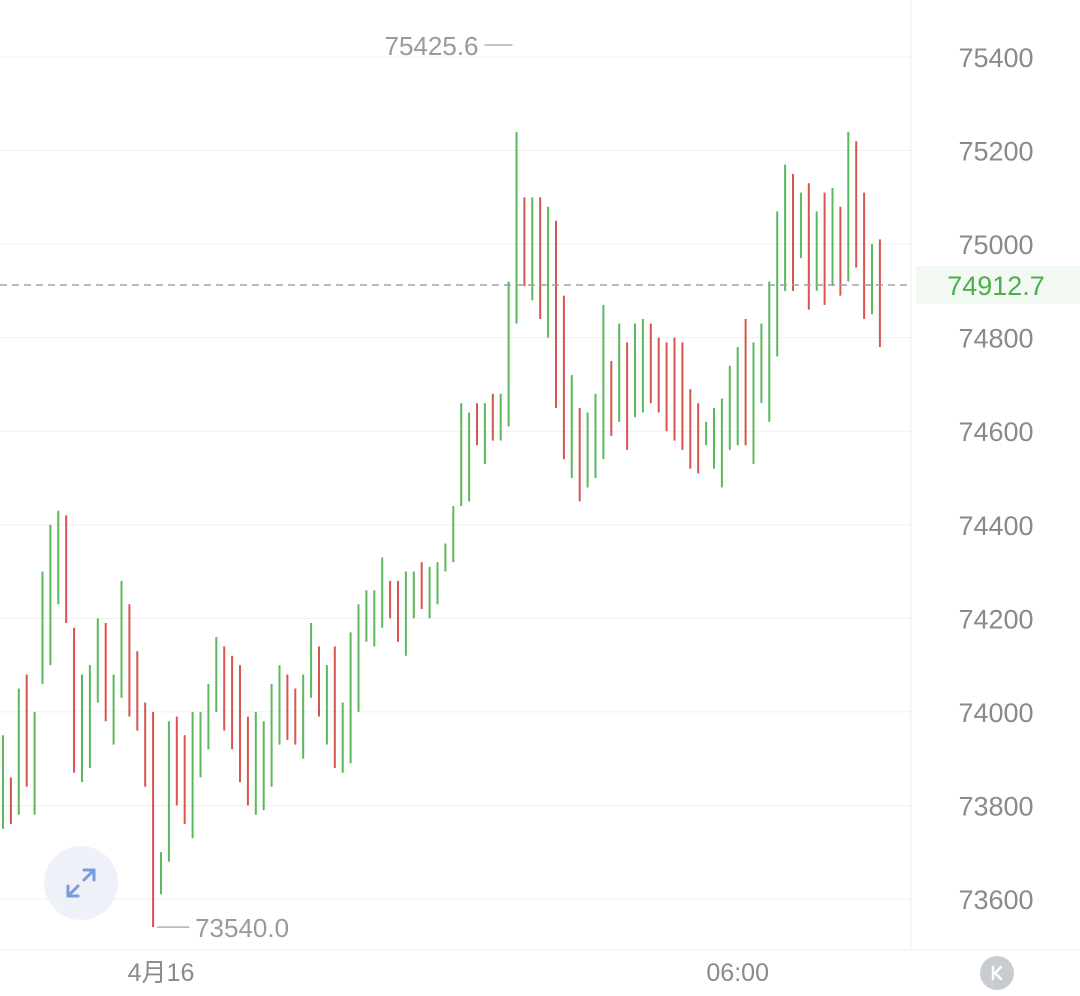 This screenshot has height=996, width=1080. I want to click on y-tick-label: 74800, so click(995, 339).